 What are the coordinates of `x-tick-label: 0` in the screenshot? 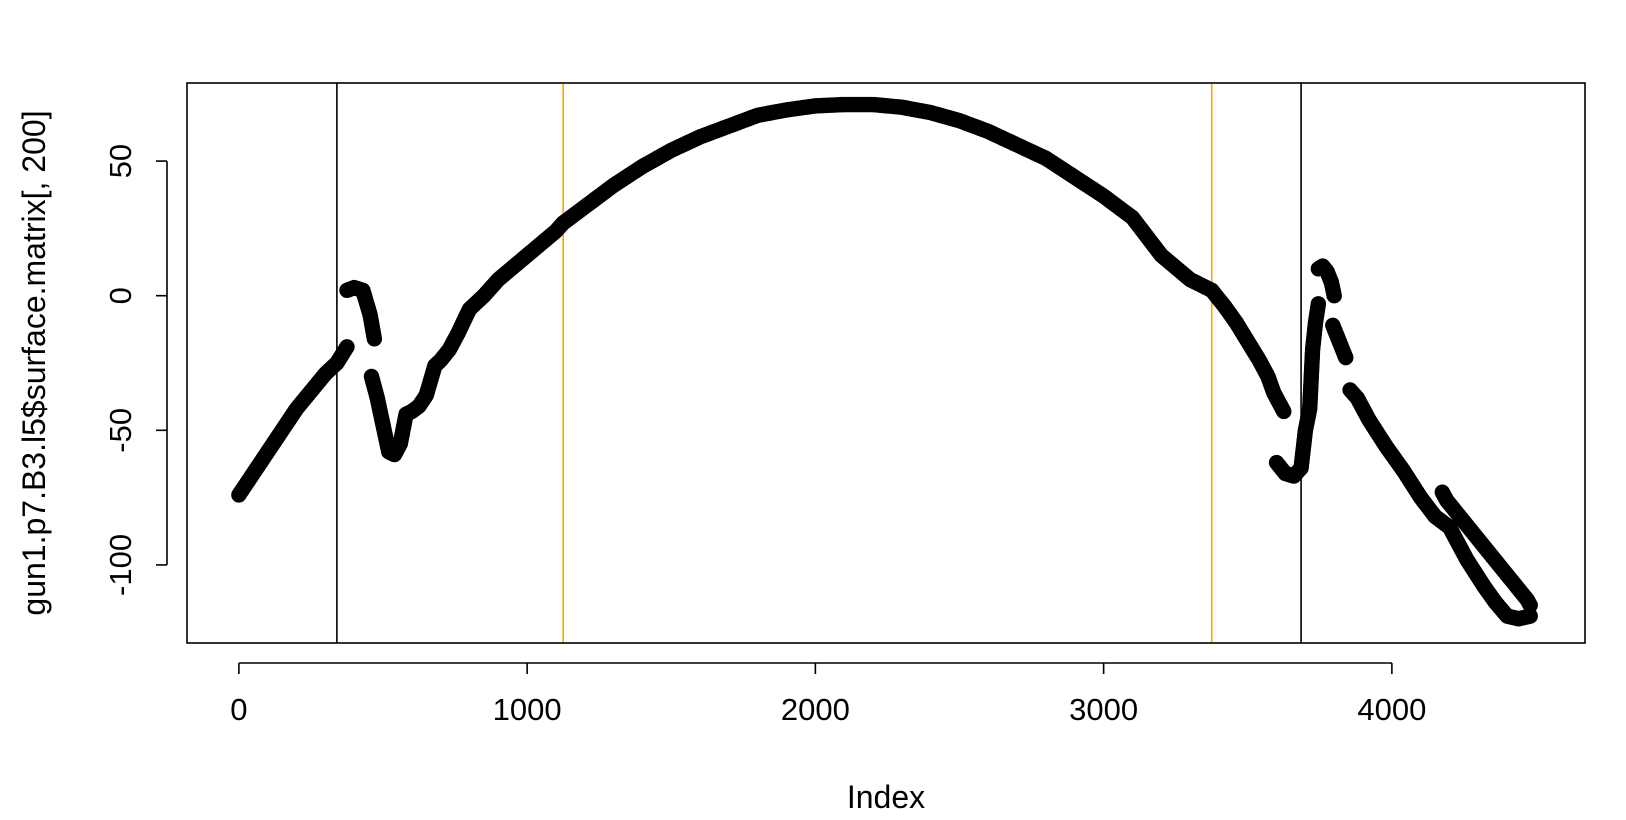 It's located at (238, 709).